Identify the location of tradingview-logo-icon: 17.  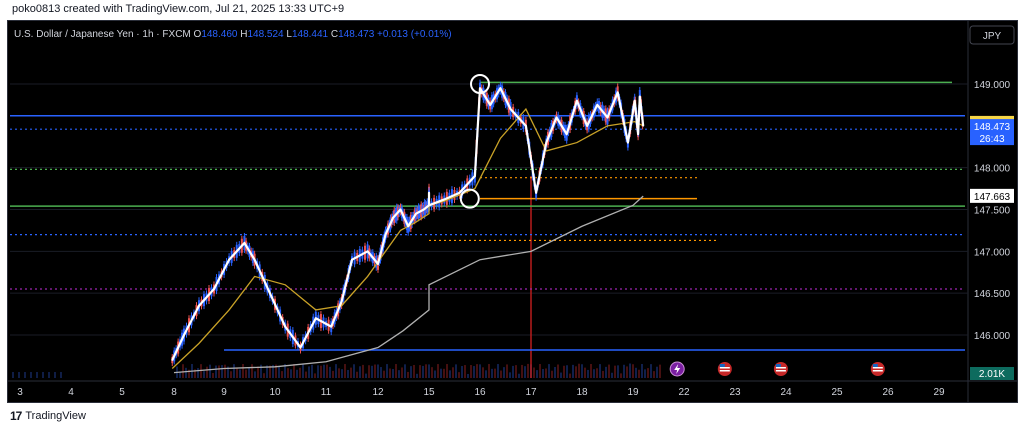
(16, 416).